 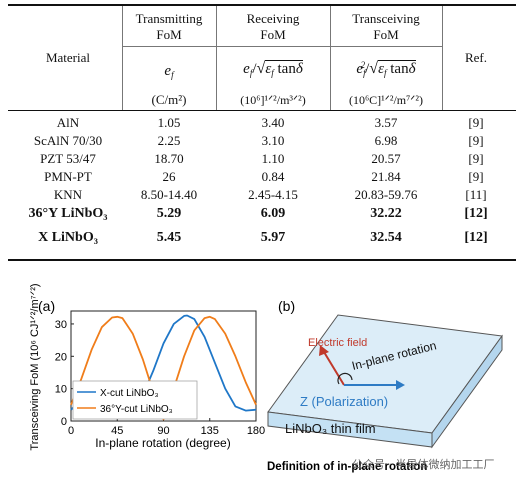 What do you see at coordinates (386, 194) in the screenshot?
I see `table-cell-transceiving: 20.83-59.76` at bounding box center [386, 194].